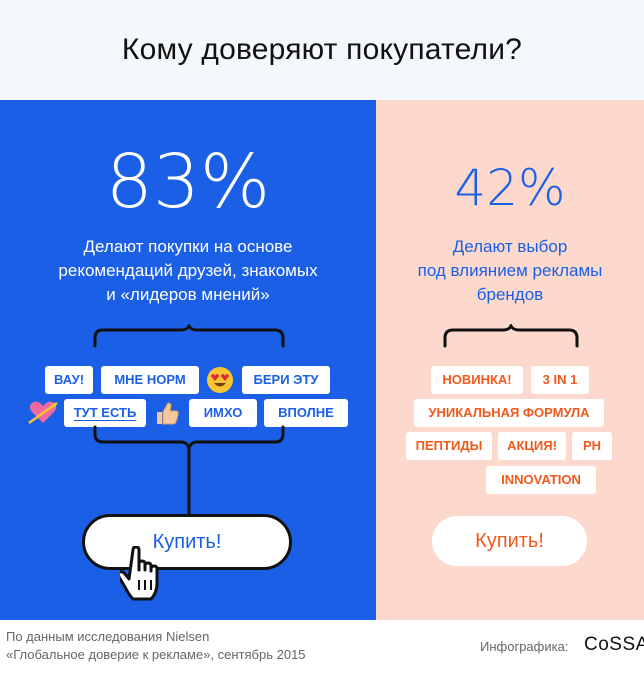 The height and width of the screenshot is (675, 644). I want to click on left-description-line: рекомендаций друзей, знакомых, so click(188, 270).